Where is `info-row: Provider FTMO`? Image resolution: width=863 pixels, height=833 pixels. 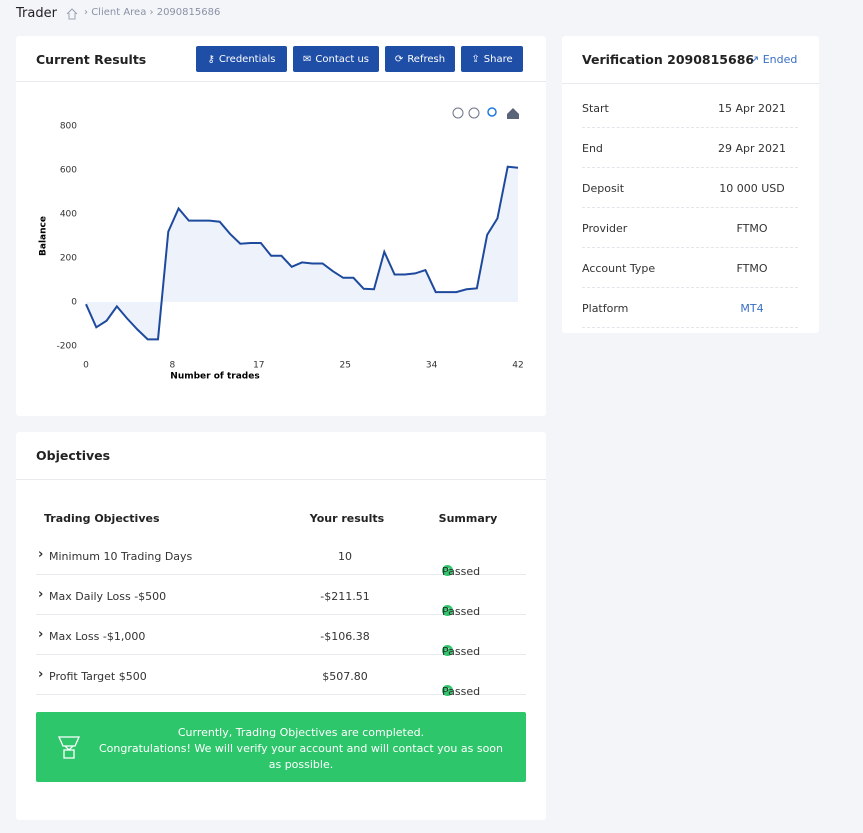
info-row: Provider FTMO is located at coordinates (690, 228).